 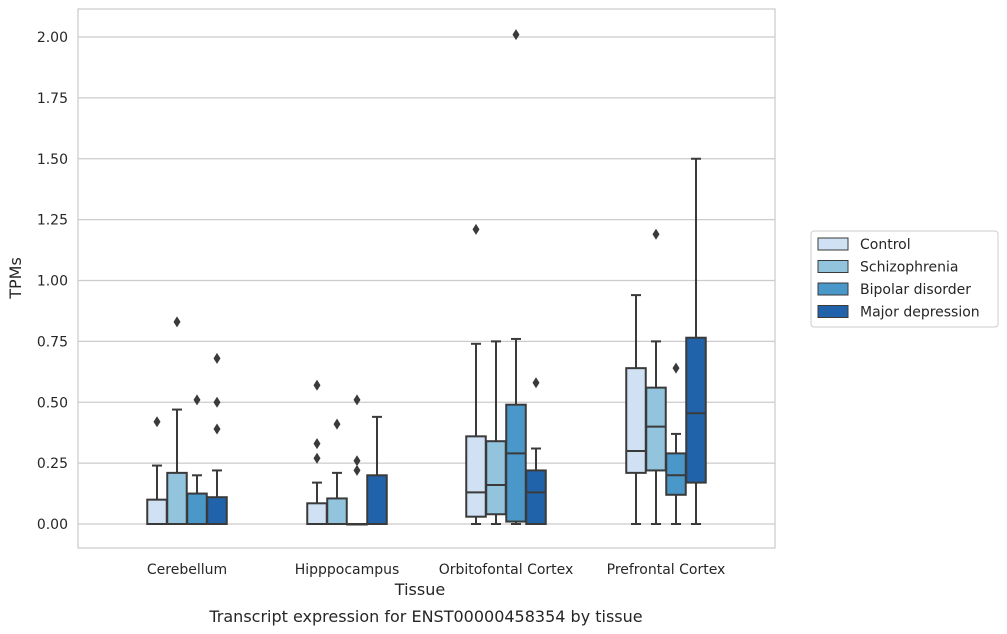 I want to click on y-tick-labels: 0.00 0.25 0.50 0.75 1.00 1.25 1.50 1.75 2.00, so click(x=52, y=281).